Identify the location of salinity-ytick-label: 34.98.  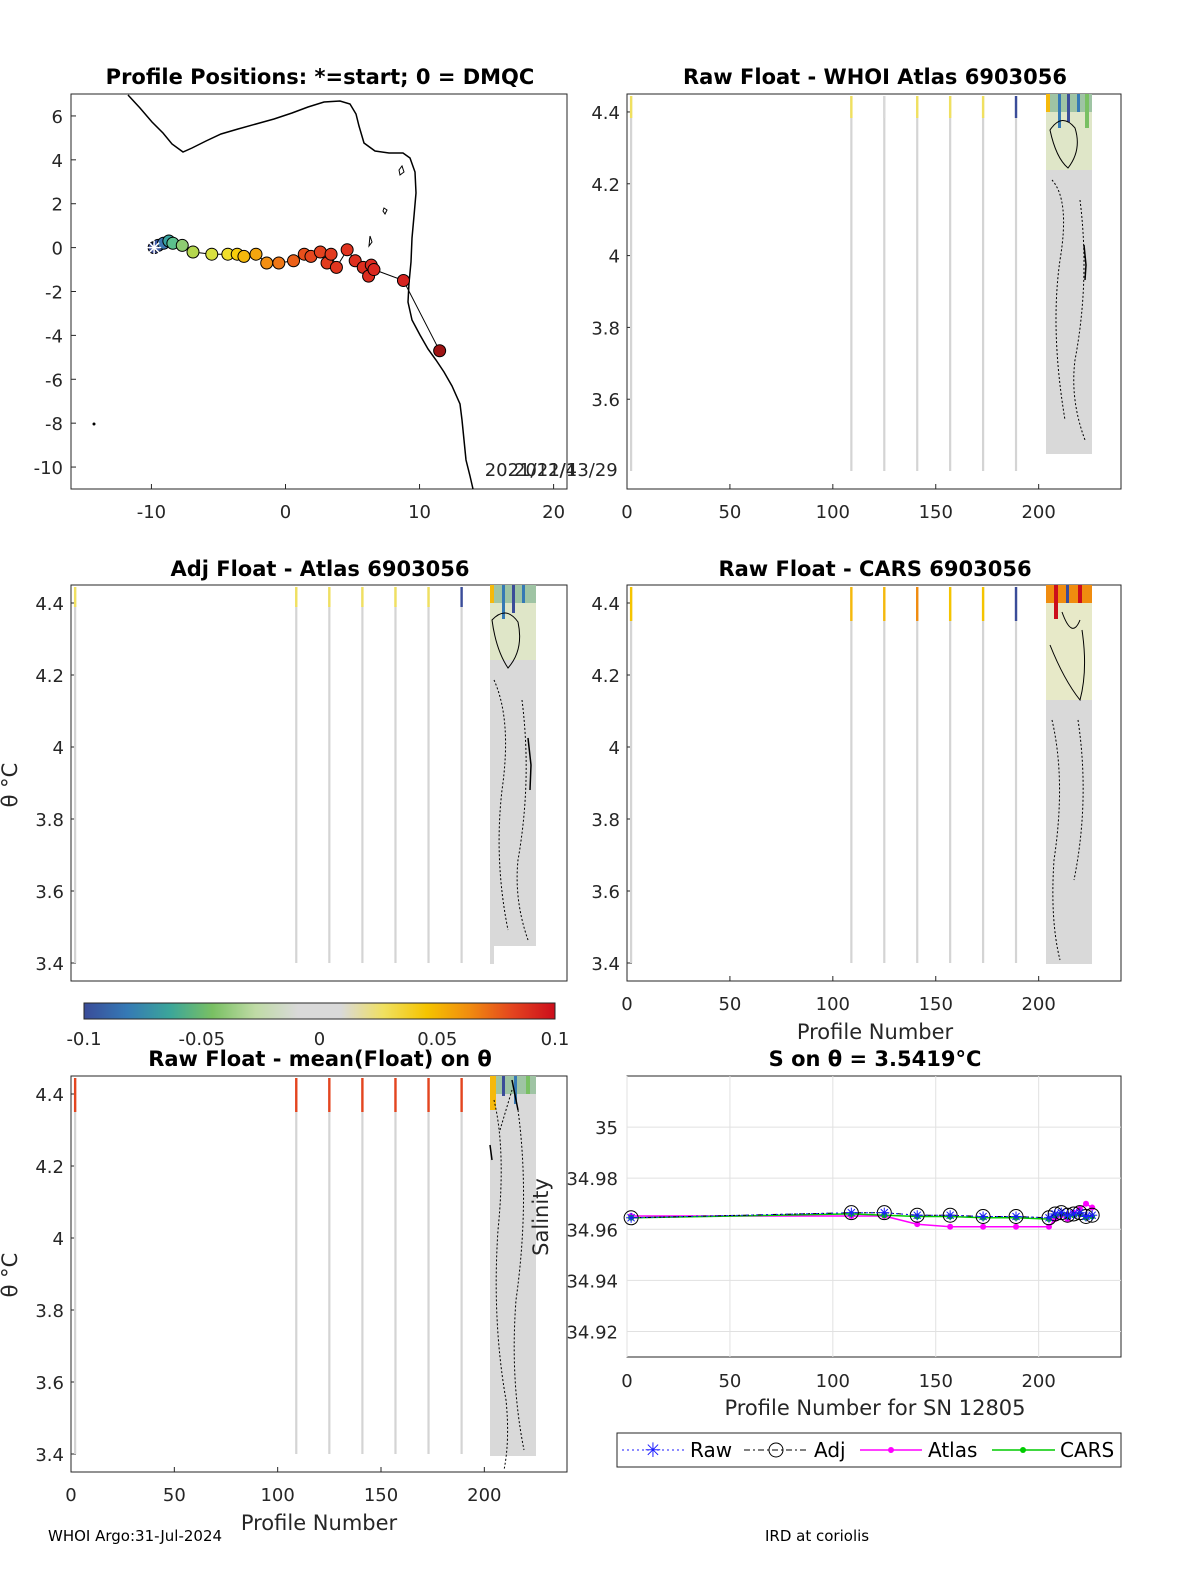
(592, 1179).